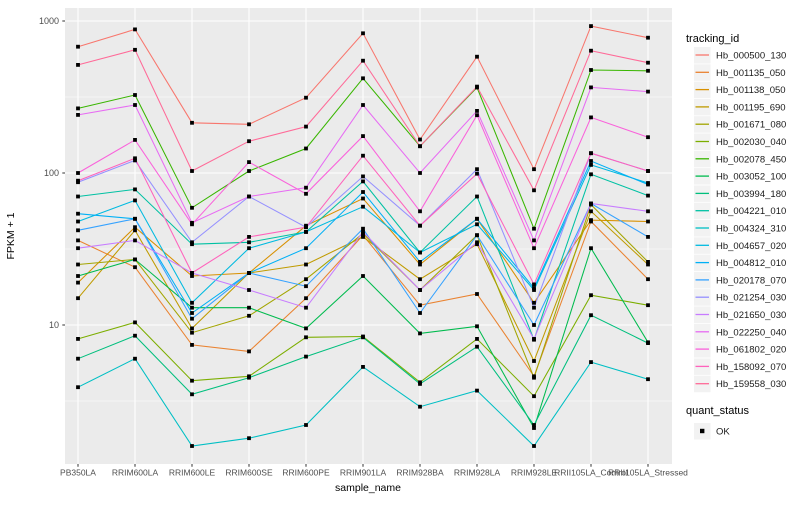 This screenshot has width=800, height=505. Describe the element at coordinates (751, 142) in the screenshot. I see `legend-entry-label: Hb_002030_040` at that location.